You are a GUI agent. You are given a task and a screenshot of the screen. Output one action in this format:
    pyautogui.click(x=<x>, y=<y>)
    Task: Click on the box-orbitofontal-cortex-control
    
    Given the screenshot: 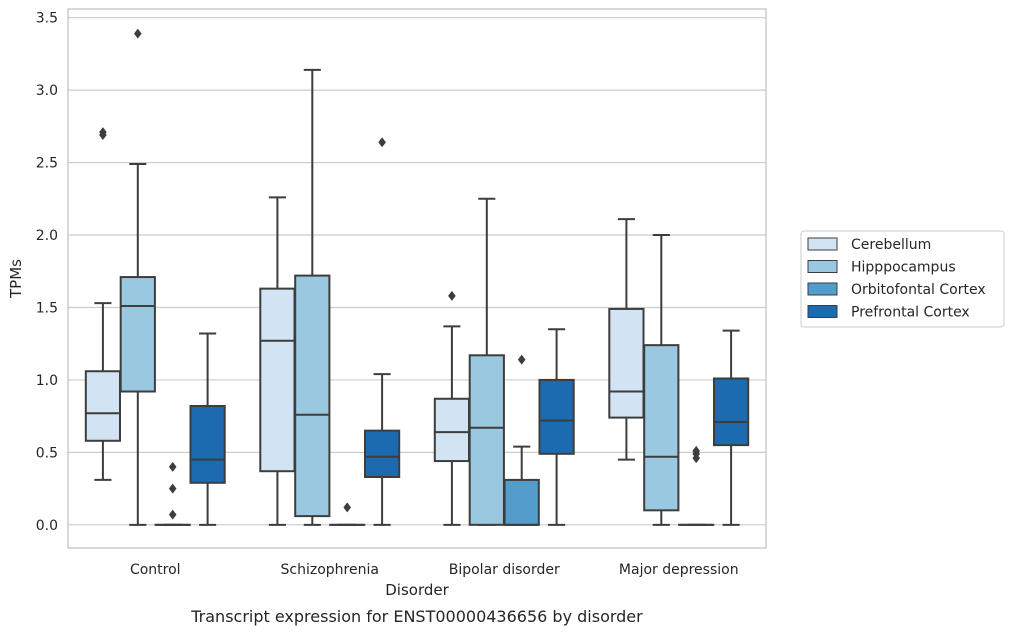 What is the action you would take?
    pyautogui.click(x=172, y=493)
    